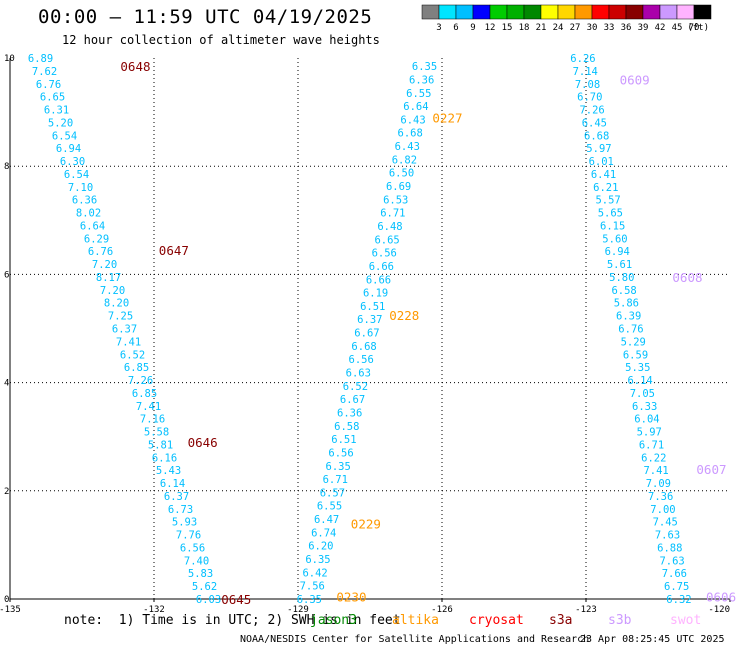  Describe the element at coordinates (172, 484) in the screenshot. I see `swh-value-s3a: 6.14` at that location.